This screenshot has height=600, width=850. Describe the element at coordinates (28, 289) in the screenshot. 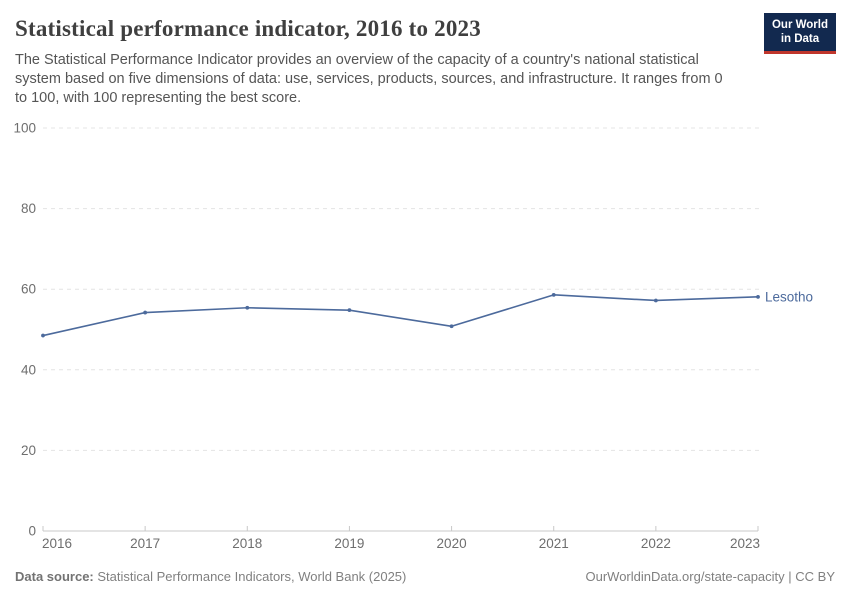

I see `y-tick-label: 60` at that location.